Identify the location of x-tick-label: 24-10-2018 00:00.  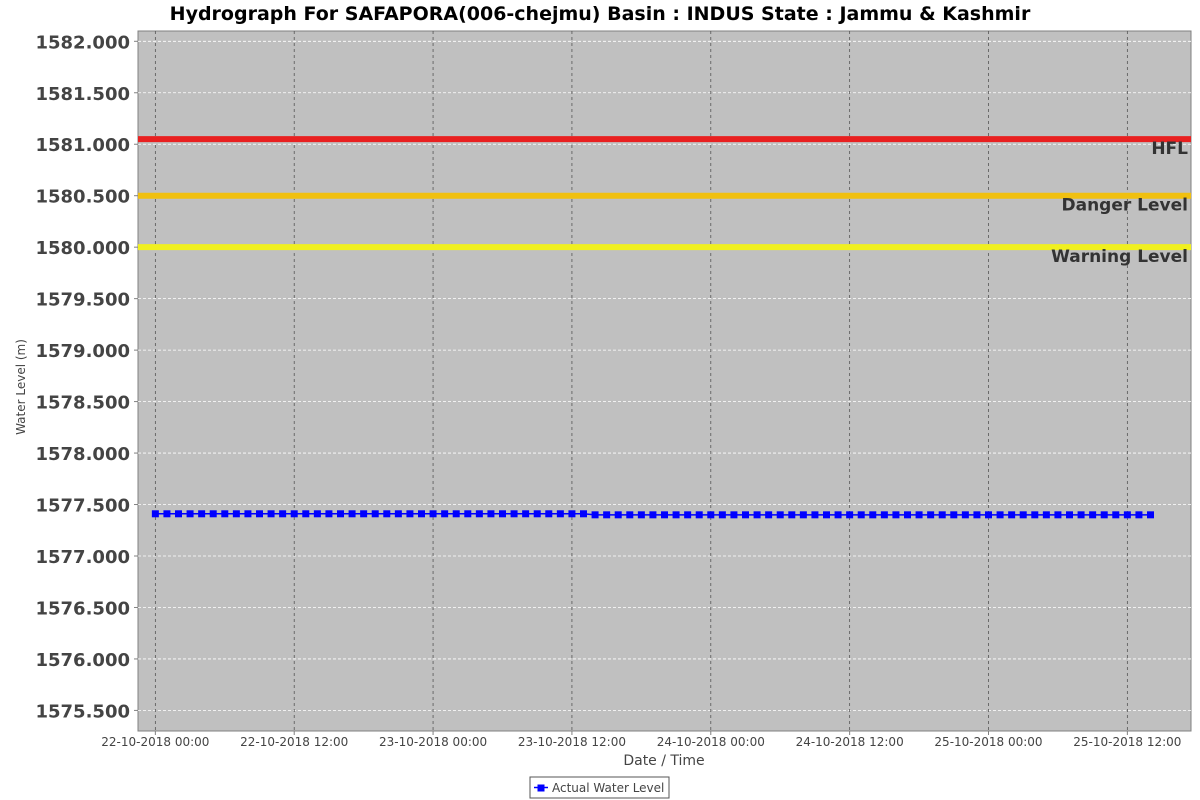
(711, 742).